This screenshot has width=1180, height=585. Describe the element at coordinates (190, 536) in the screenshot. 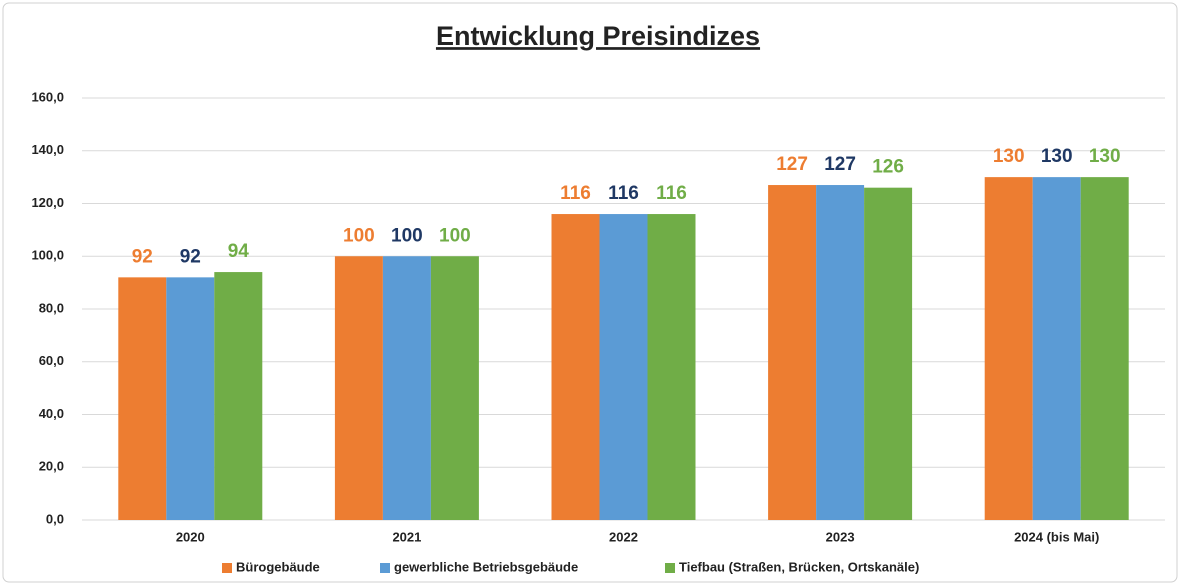

I see `x-tick-label: 2020` at that location.